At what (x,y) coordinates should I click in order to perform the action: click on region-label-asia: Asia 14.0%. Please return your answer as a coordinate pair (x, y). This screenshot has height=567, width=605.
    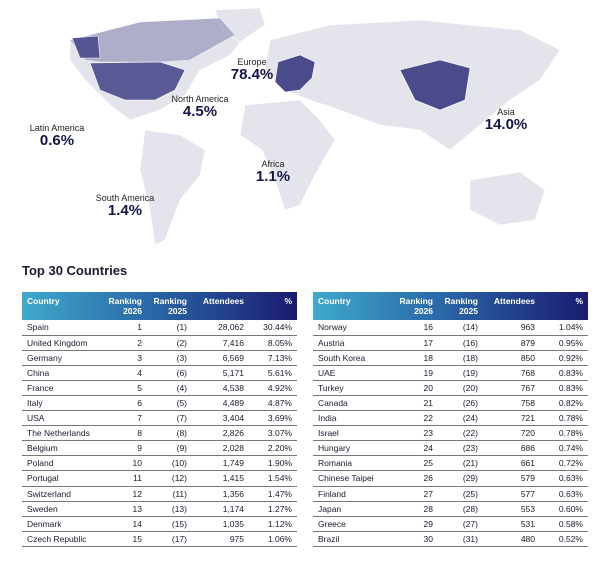
    Looking at the image, I should click on (506, 120).